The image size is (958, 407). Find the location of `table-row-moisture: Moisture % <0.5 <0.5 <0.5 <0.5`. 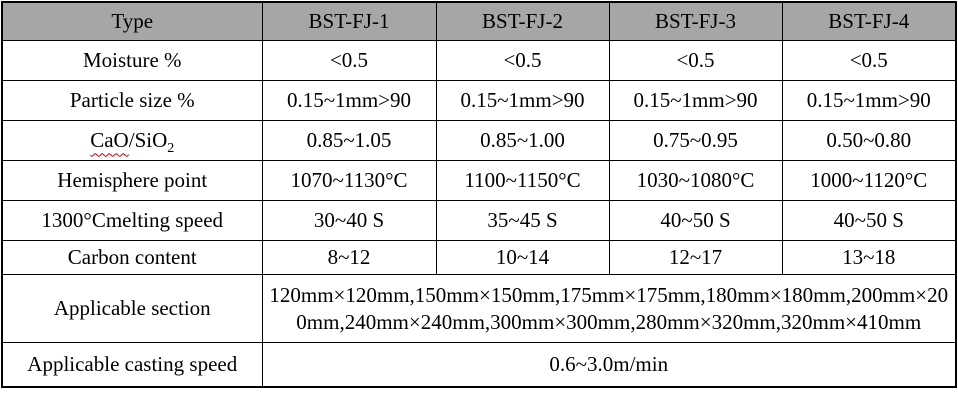

table-row-moisture: Moisture % <0.5 <0.5 <0.5 <0.5 is located at coordinates (479, 60).